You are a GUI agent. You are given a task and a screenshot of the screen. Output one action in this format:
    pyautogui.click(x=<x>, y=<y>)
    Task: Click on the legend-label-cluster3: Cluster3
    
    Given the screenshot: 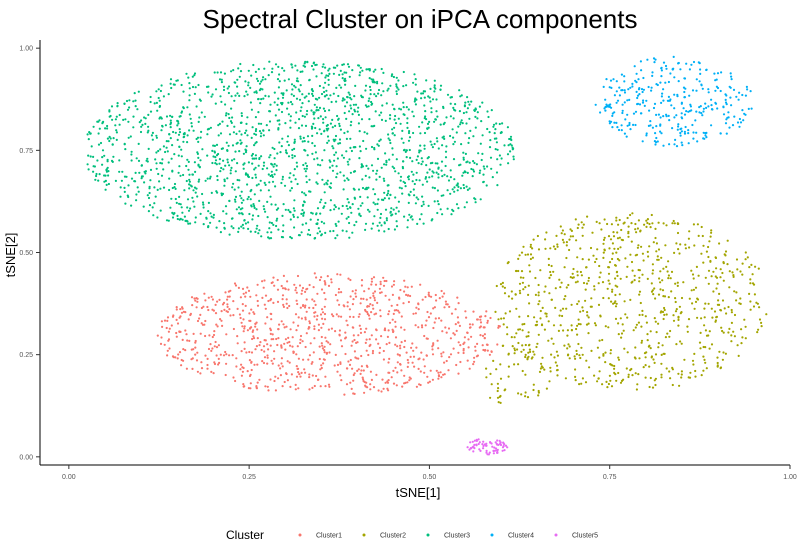 What is the action you would take?
    pyautogui.click(x=457, y=536)
    